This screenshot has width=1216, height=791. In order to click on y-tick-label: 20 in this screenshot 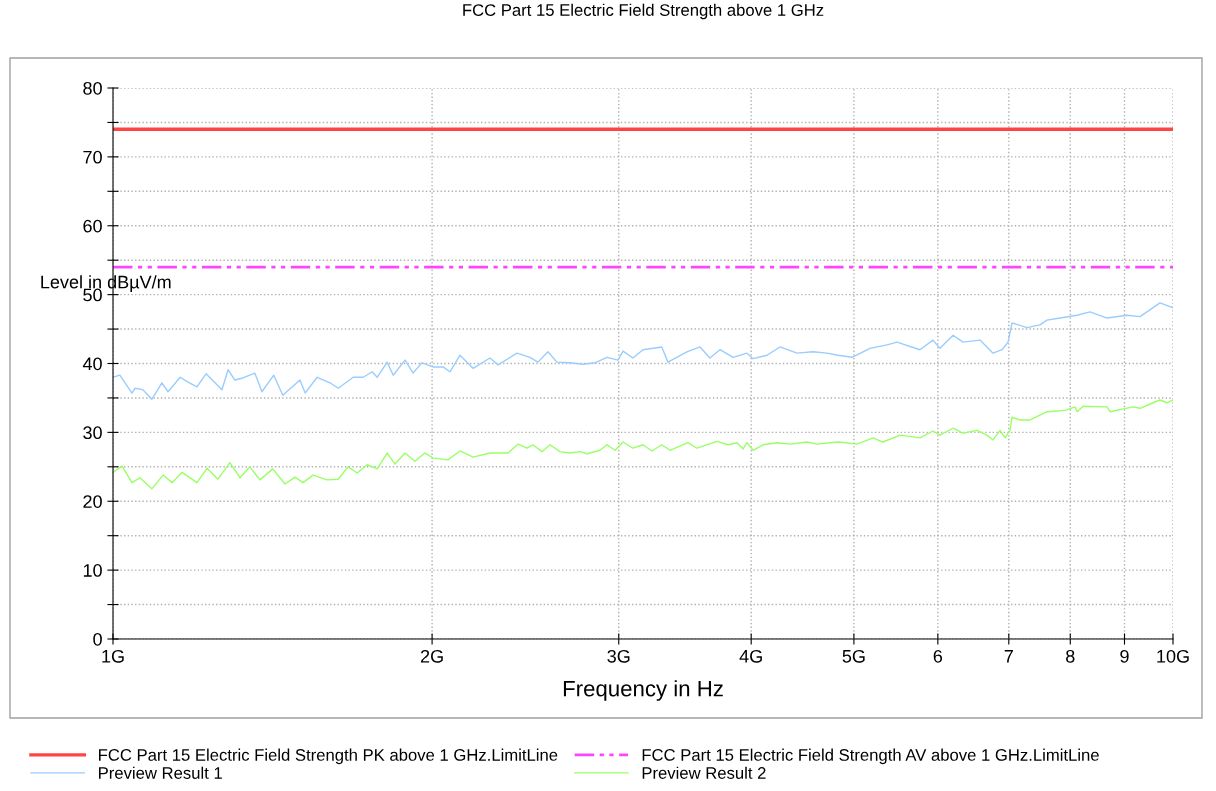, I will do `click(92, 501)`.